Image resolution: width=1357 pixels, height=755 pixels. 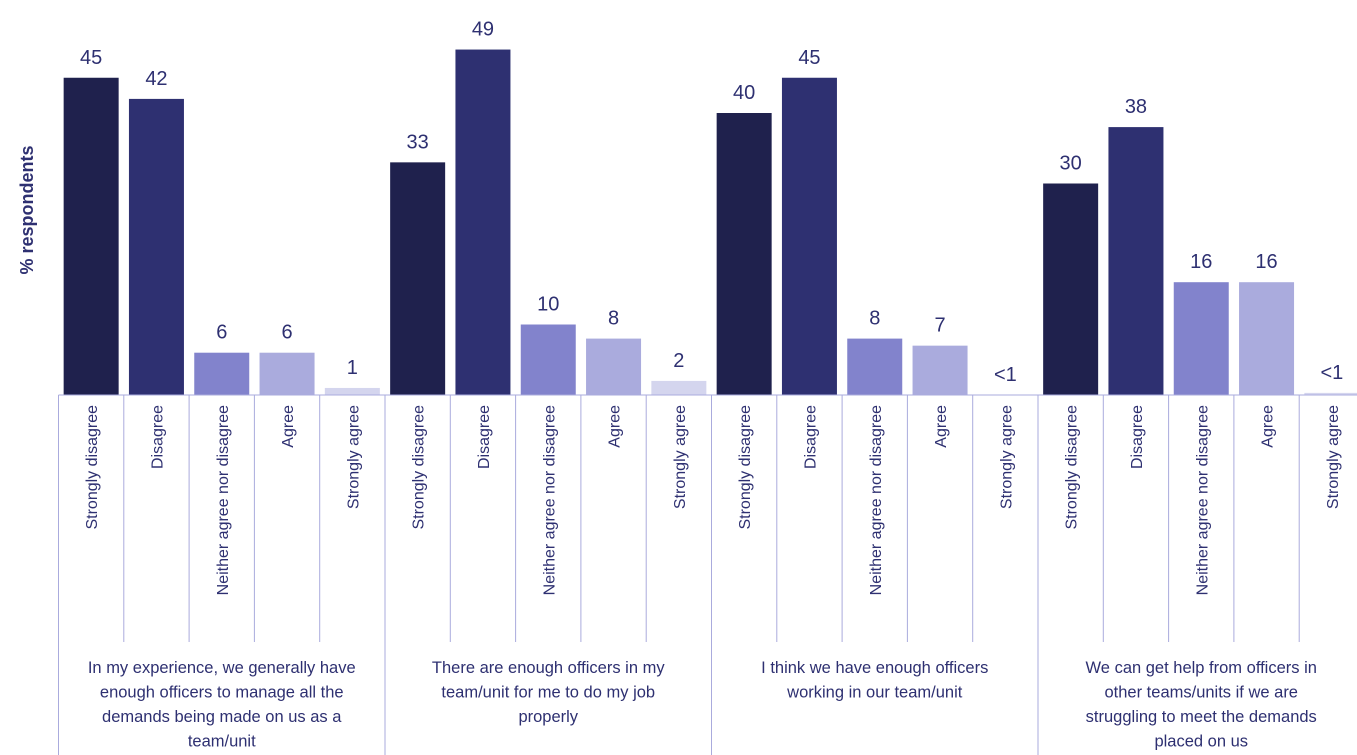 I want to click on group-label-line: other teams/units if we are, so click(x=1201, y=693).